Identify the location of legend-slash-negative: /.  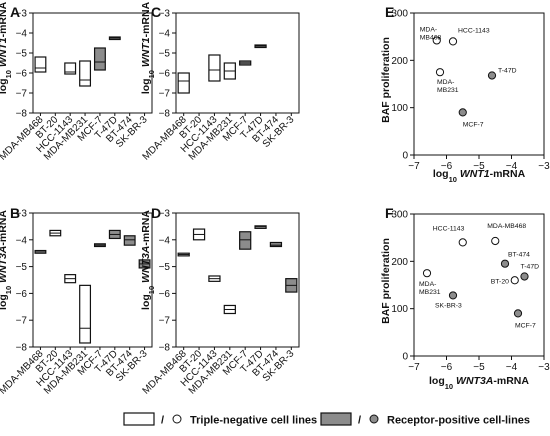
(162, 421).